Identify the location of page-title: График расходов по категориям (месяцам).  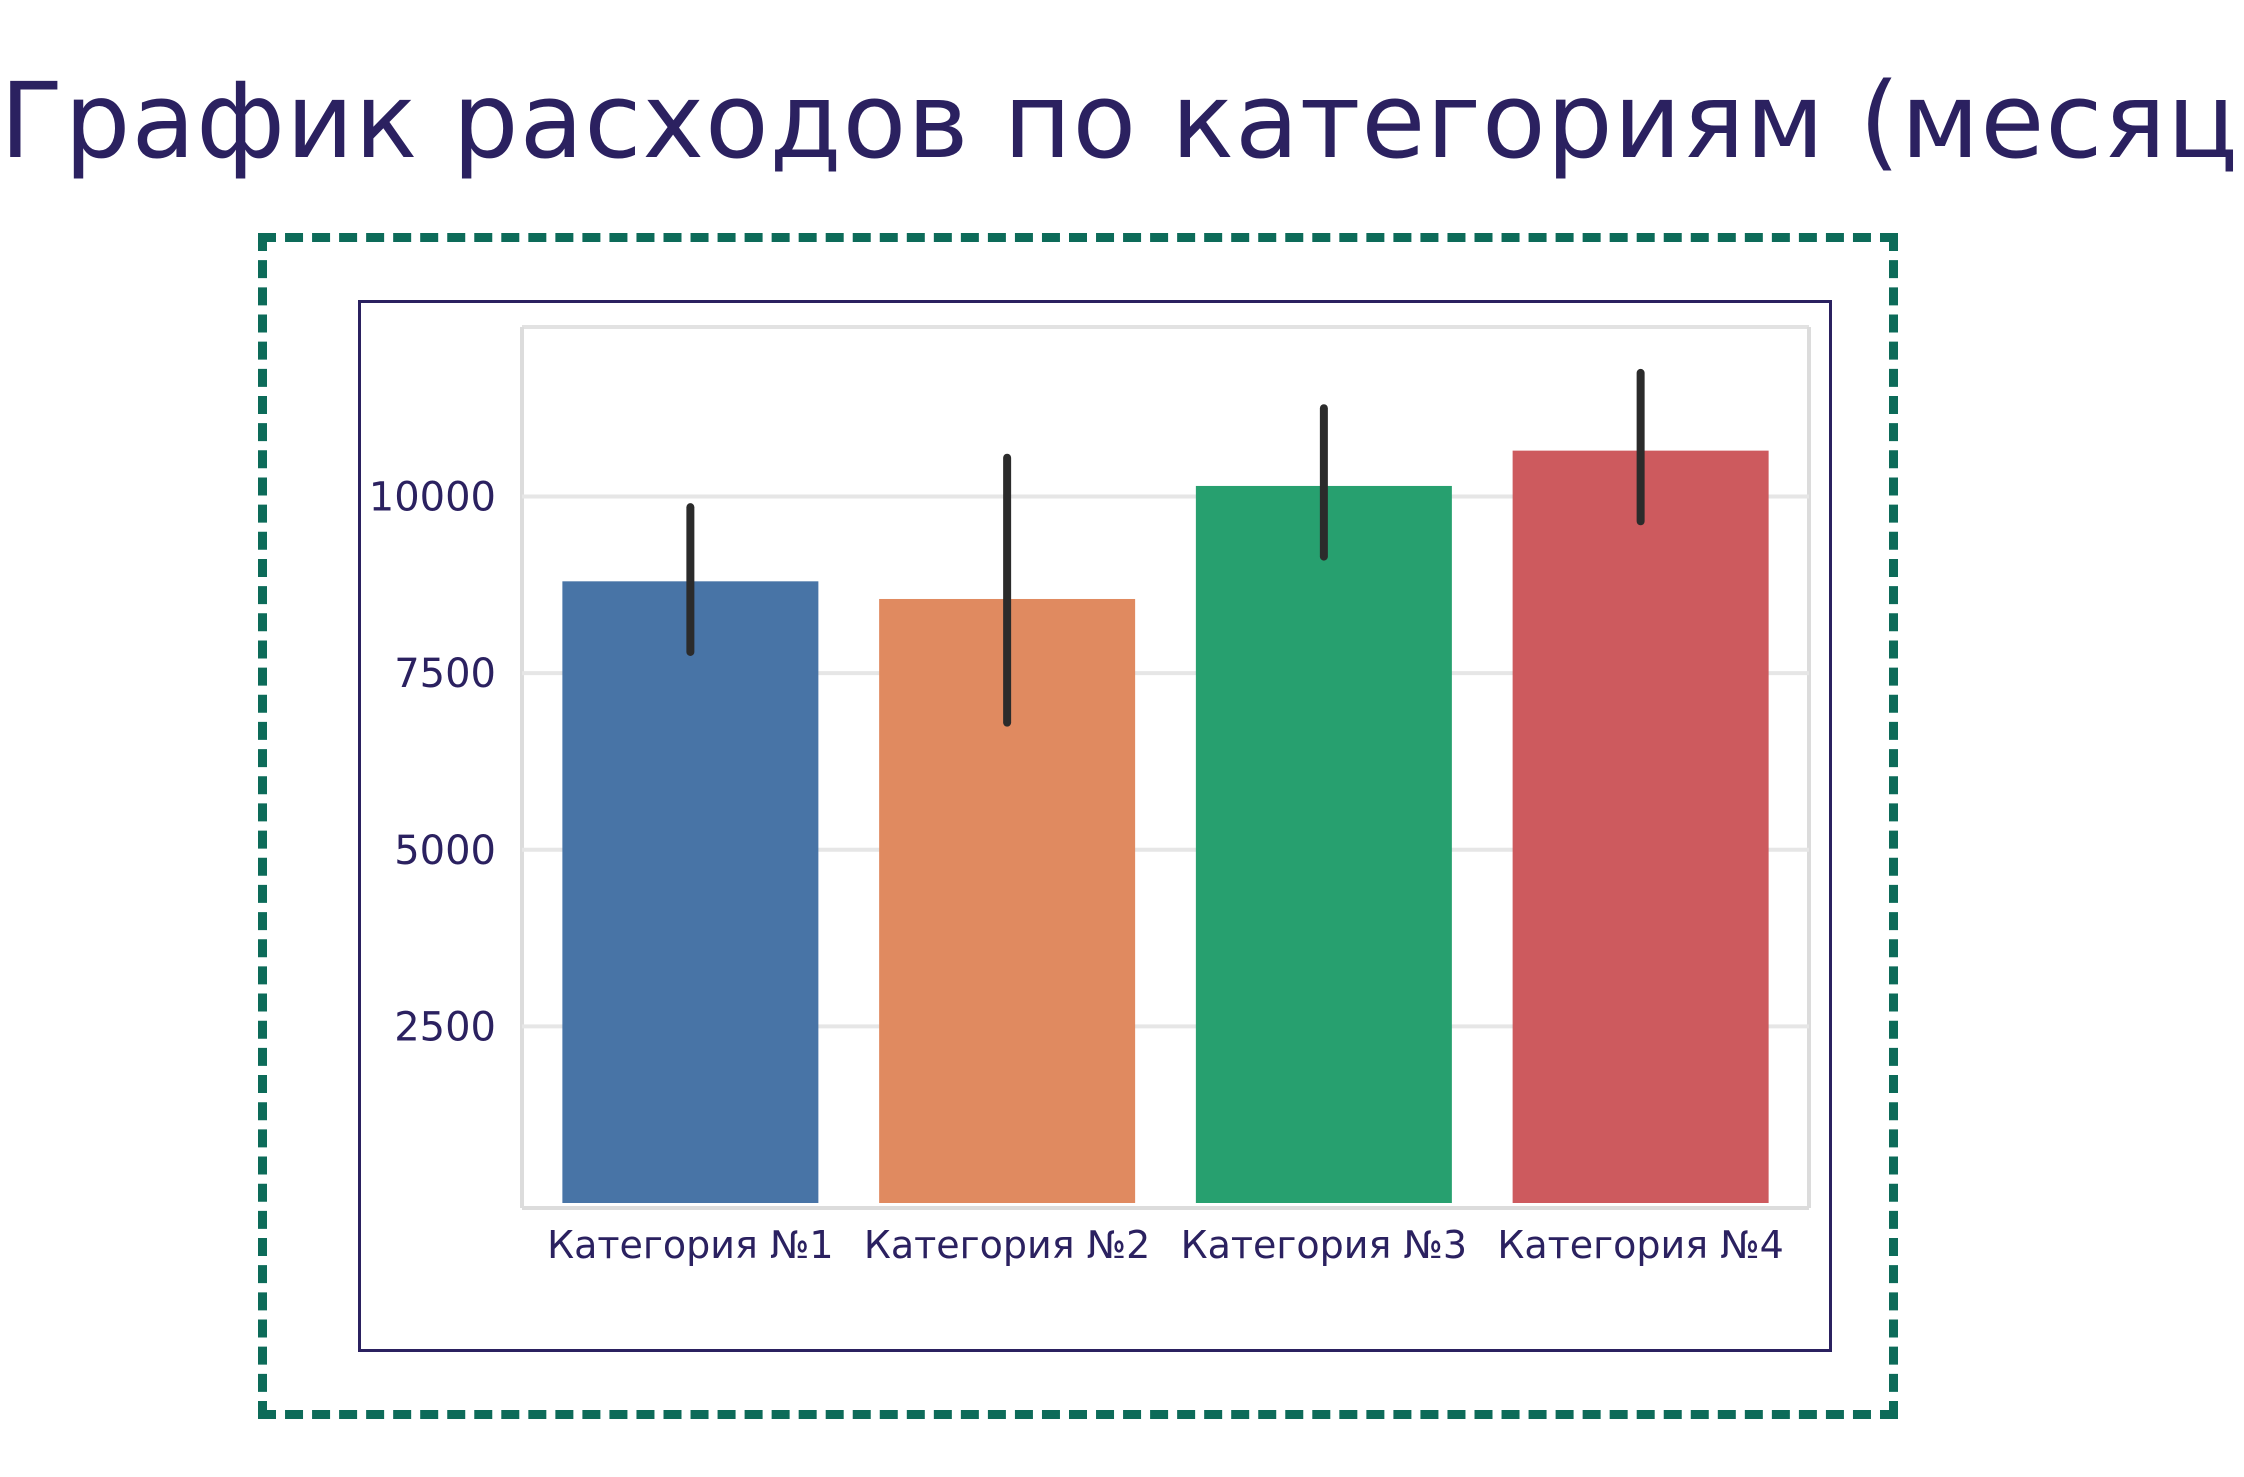
(1122, 121).